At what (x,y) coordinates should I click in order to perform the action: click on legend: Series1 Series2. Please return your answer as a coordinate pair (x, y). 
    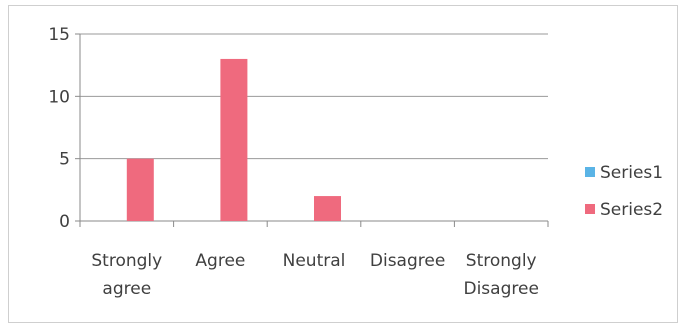
    Looking at the image, I should click on (624, 191).